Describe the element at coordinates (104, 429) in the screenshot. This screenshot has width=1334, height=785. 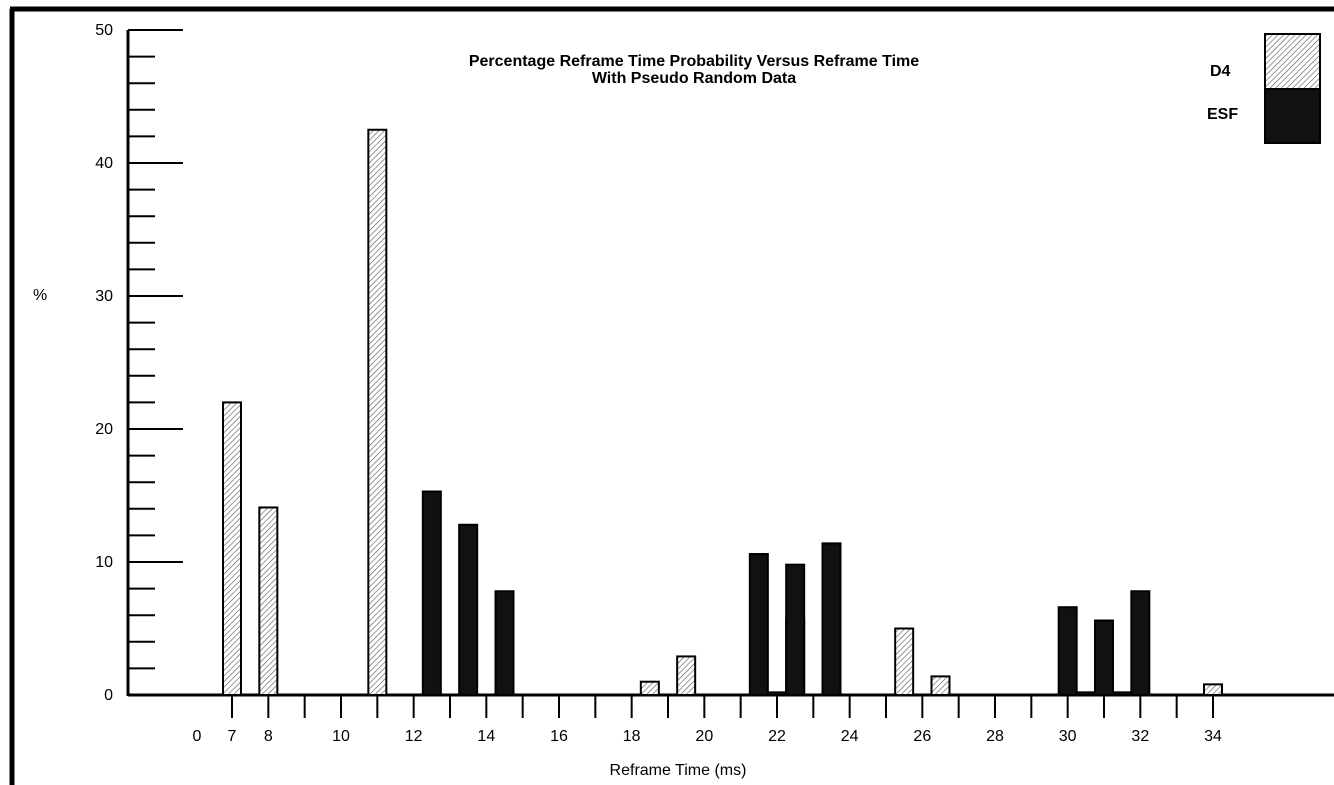
I see `y-tick-label: 20` at that location.